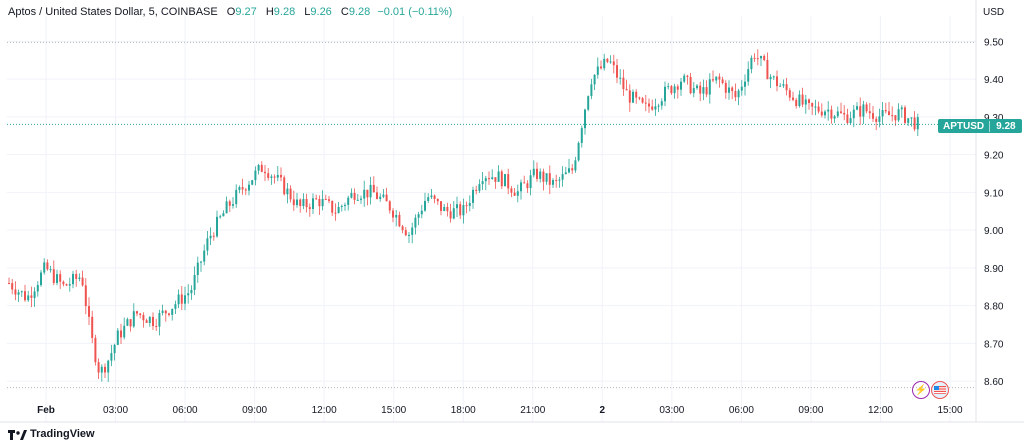 The image size is (1024, 447). I want to click on y-tick-label: 9.50, so click(994, 42).